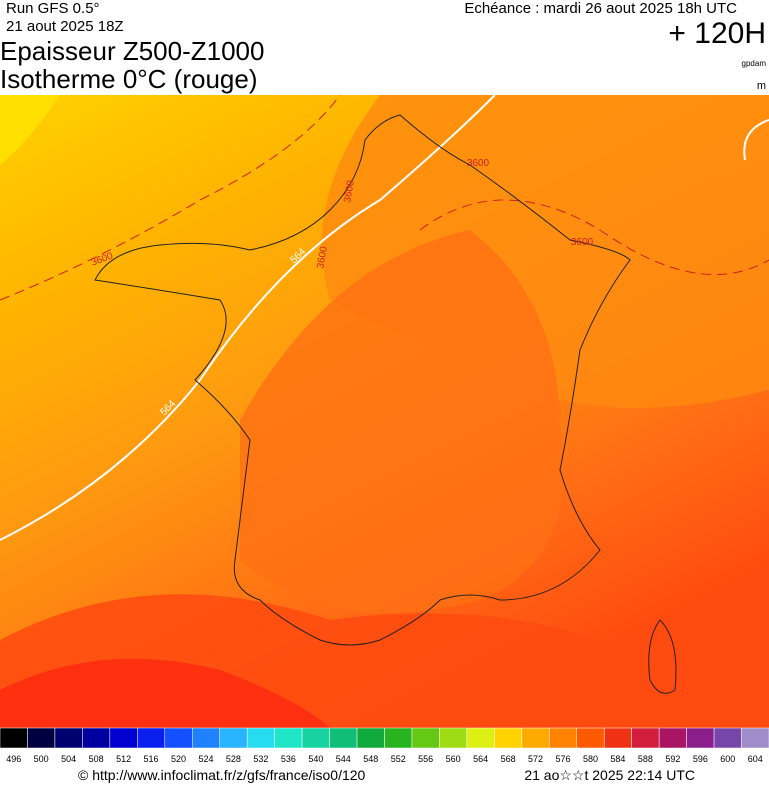 The image size is (769, 791). What do you see at coordinates (425, 759) in the screenshot?
I see `colorbar-label: 556` at bounding box center [425, 759].